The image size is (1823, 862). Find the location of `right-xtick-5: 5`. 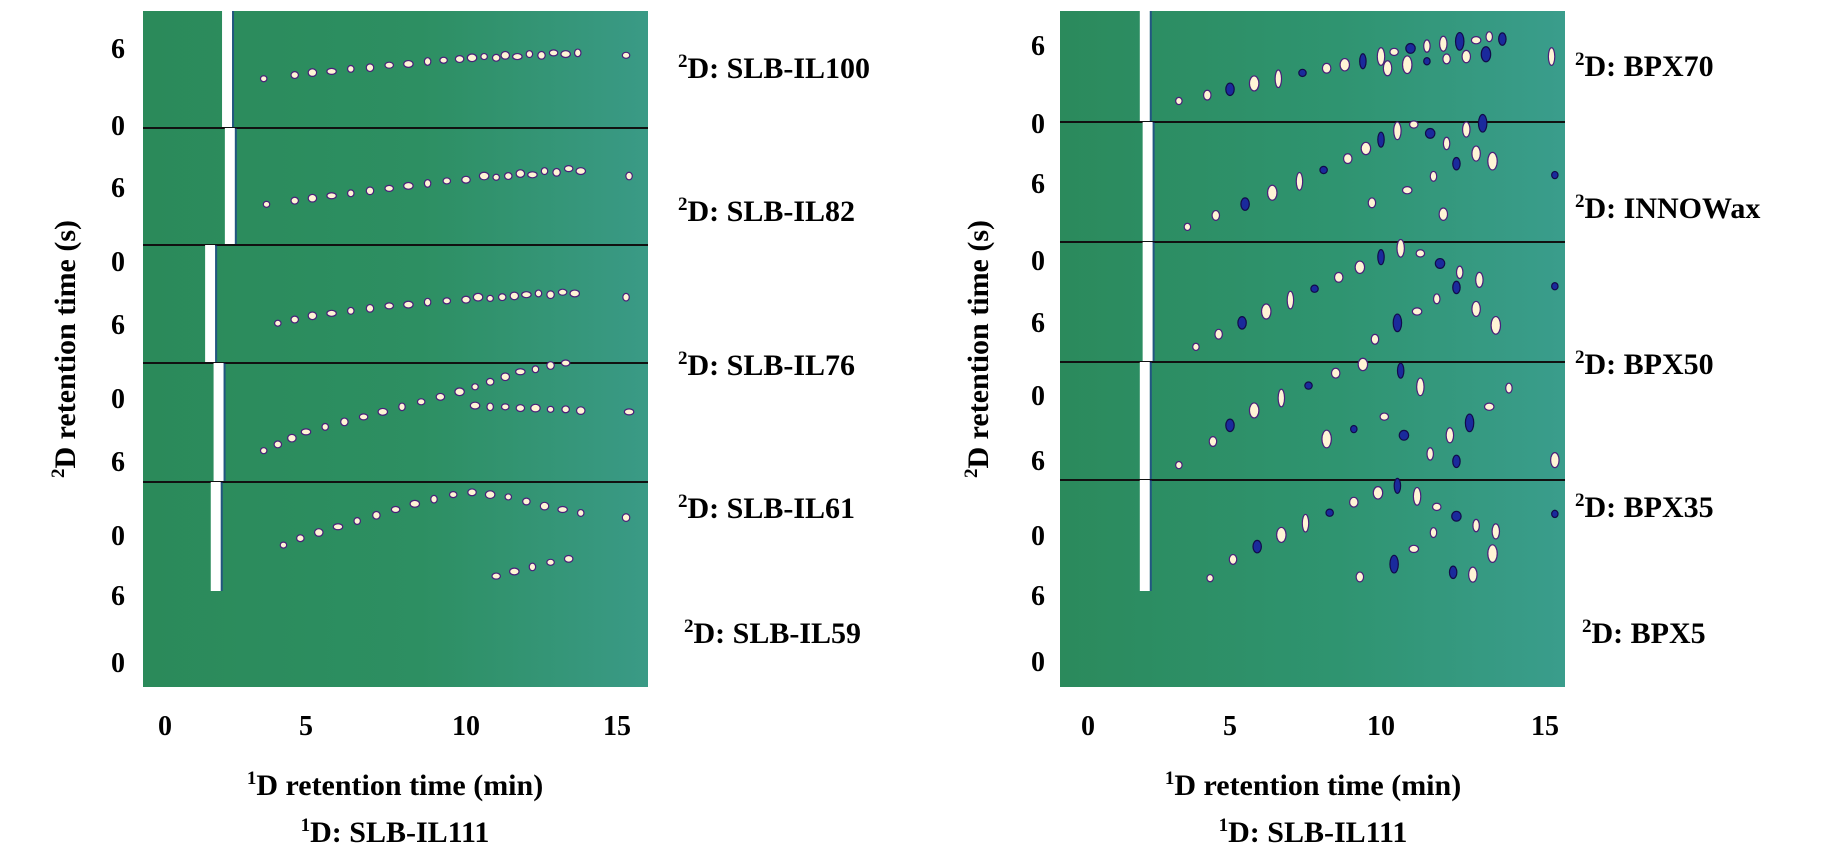

right-xtick-5: 5 is located at coordinates (1230, 726).